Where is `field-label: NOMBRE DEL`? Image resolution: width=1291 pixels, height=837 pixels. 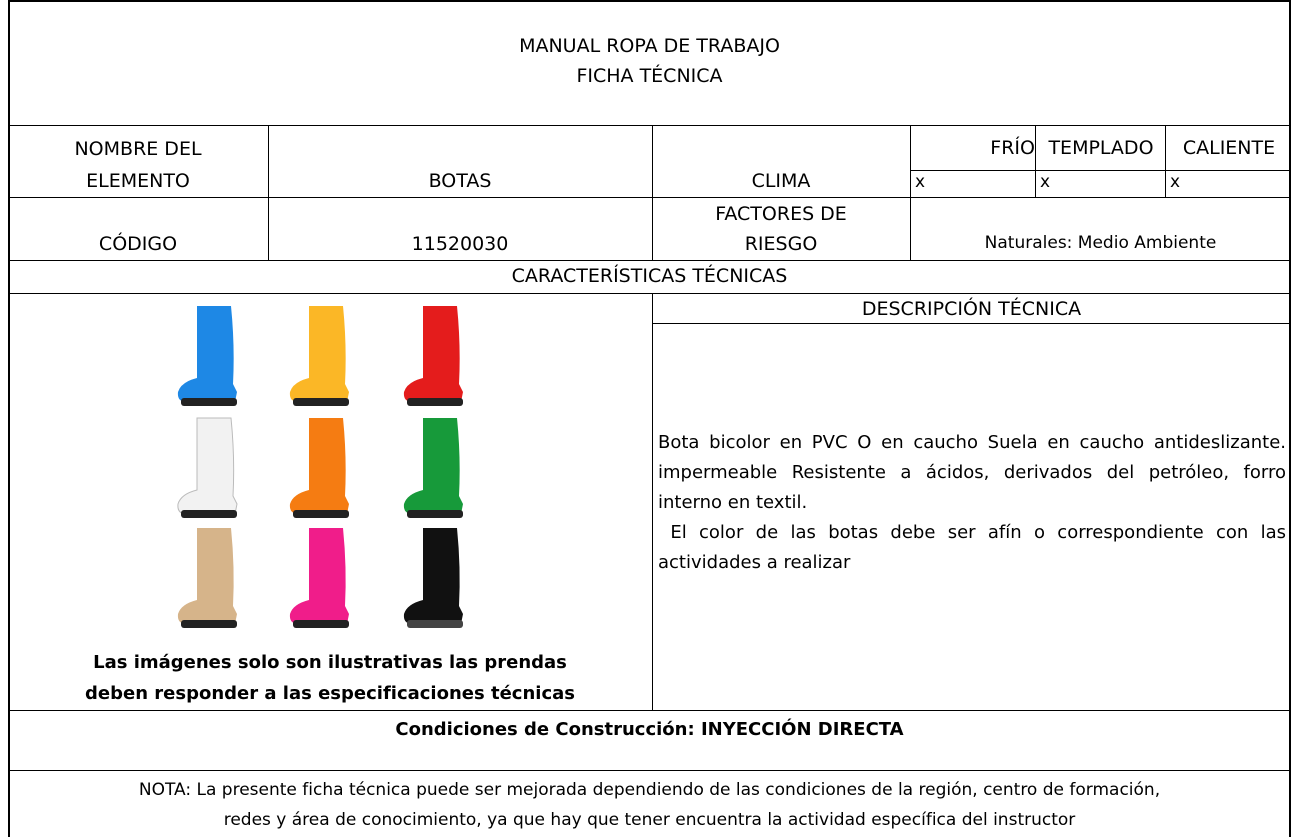
field-label: NOMBRE DEL is located at coordinates (138, 149).